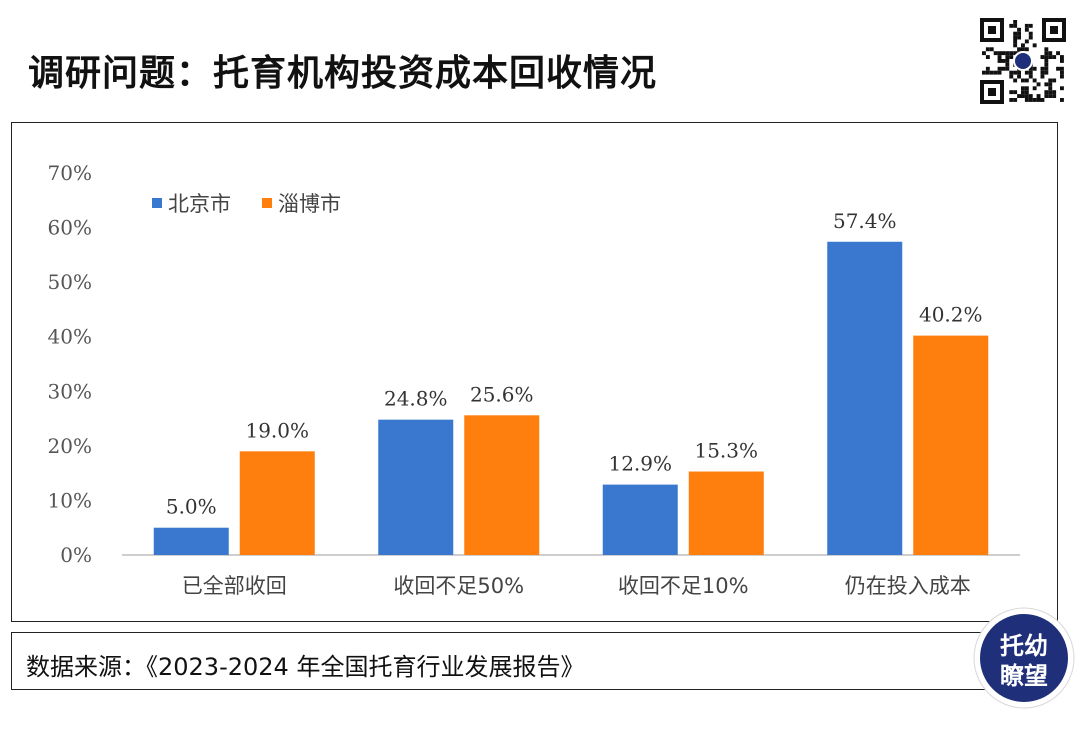 This screenshot has width=1080, height=740. What do you see at coordinates (576, 586) in the screenshot?
I see `category-labels: 已全部收回 收回不足50% 收回不足10% 仍在投入成本` at bounding box center [576, 586].